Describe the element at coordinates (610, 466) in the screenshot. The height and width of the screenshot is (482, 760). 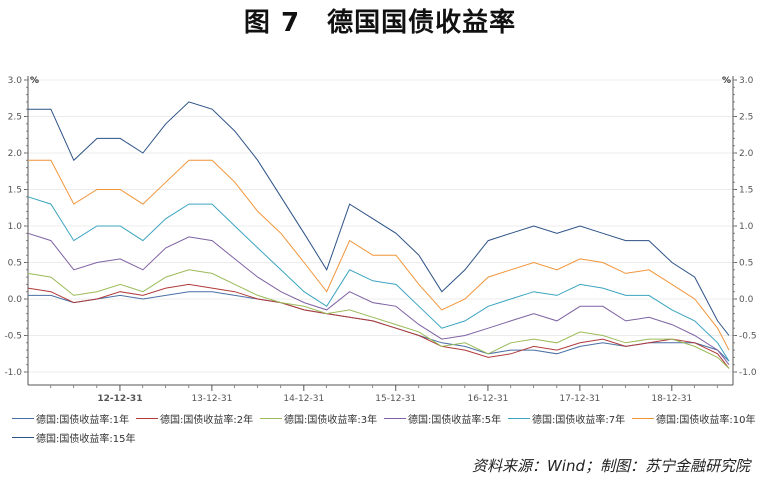
I see `source-note: 资料来源：Wind；制图：苏宁金融研究院` at that location.